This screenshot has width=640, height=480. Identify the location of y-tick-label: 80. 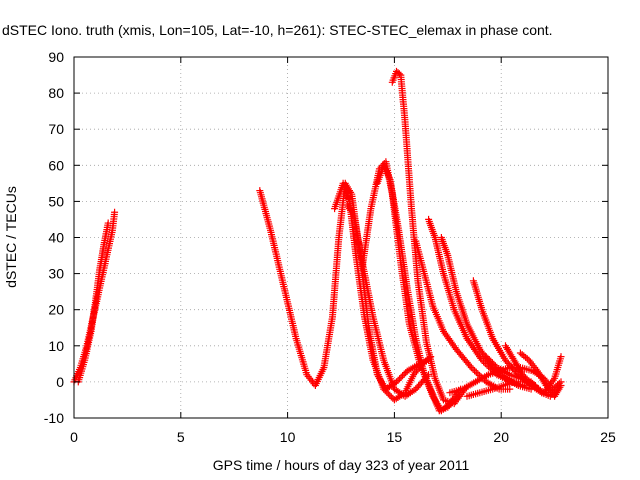
(56, 93).